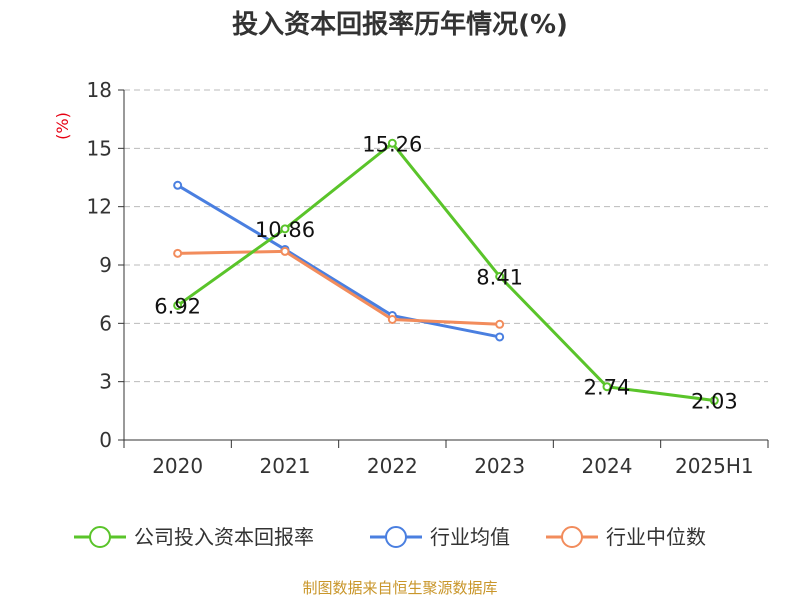  What do you see at coordinates (400, 24) in the screenshot?
I see `chart-title: 投入资本回报率历年情况(%)` at bounding box center [400, 24].